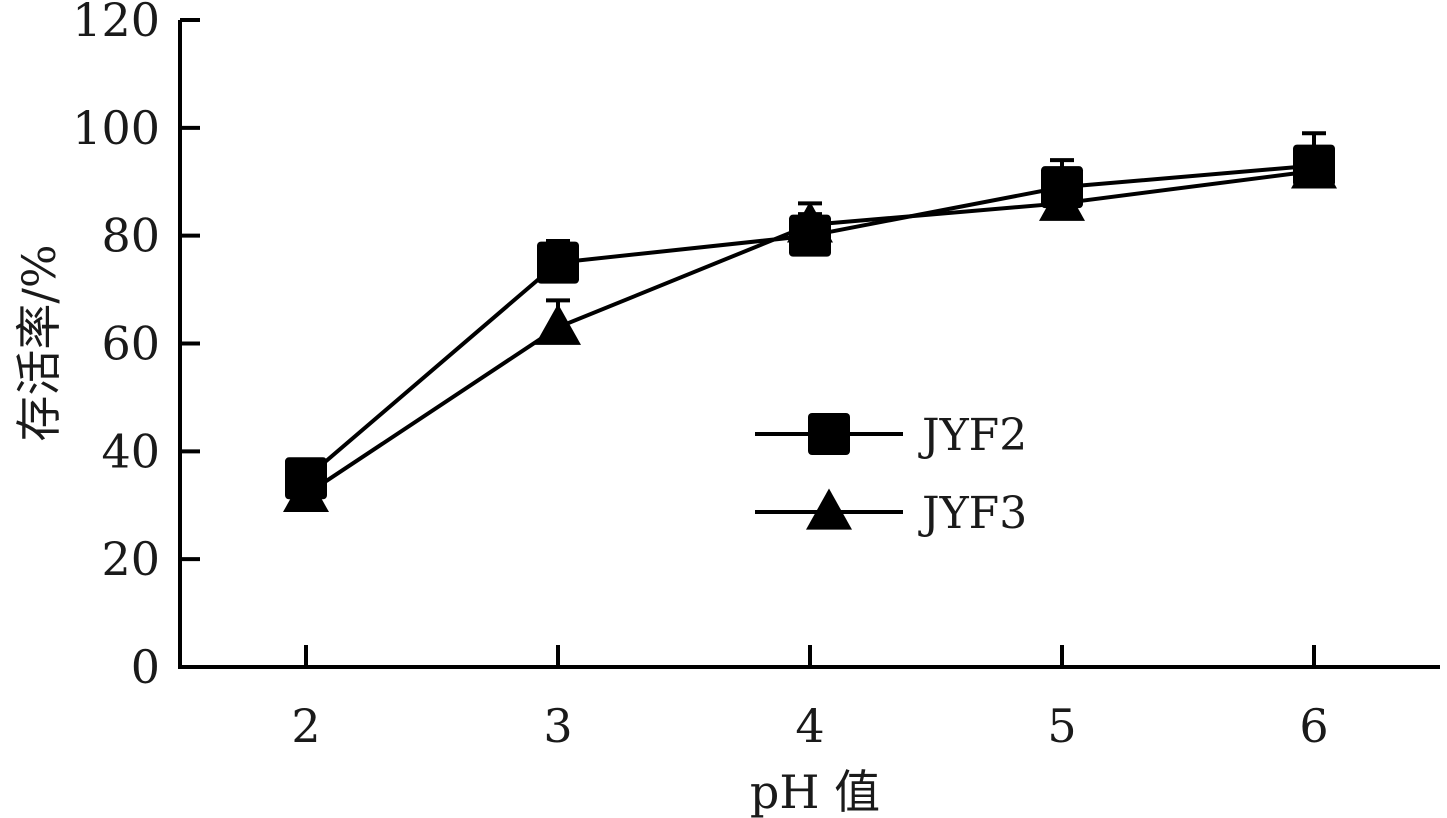 The width and height of the screenshot is (1447, 818). Describe the element at coordinates (130, 559) in the screenshot. I see `y-tick-label: 20` at that location.